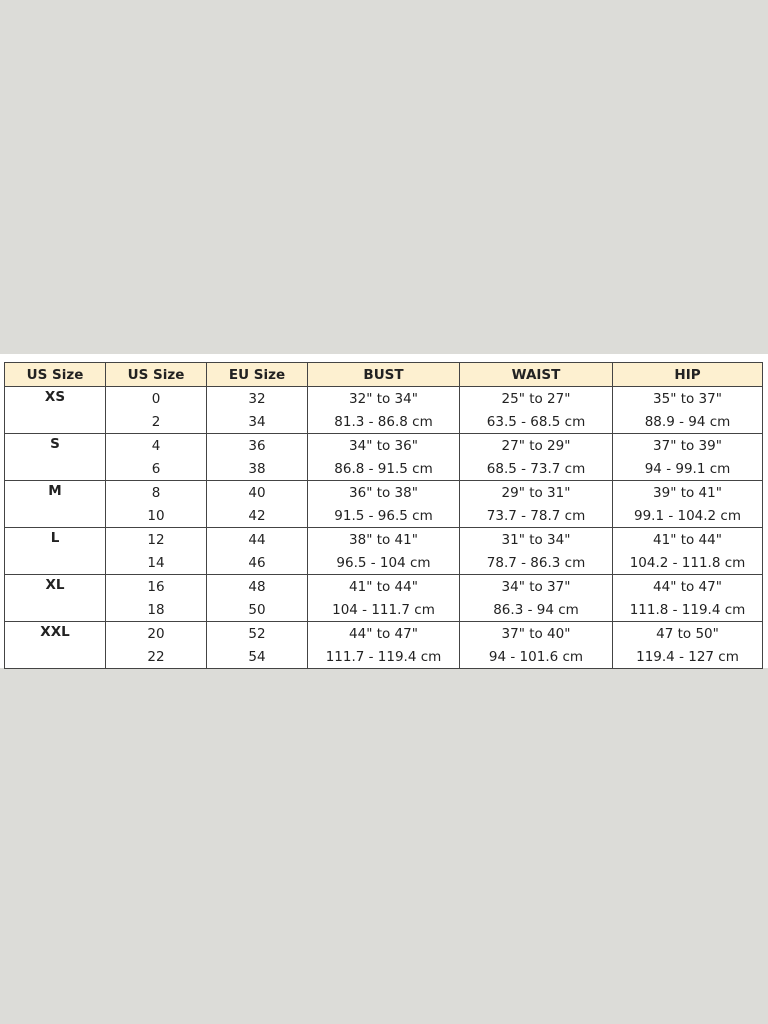 This screenshot has width=768, height=1024. What do you see at coordinates (156, 398) in the screenshot?
I see `cell-us-size-number: 0` at bounding box center [156, 398].